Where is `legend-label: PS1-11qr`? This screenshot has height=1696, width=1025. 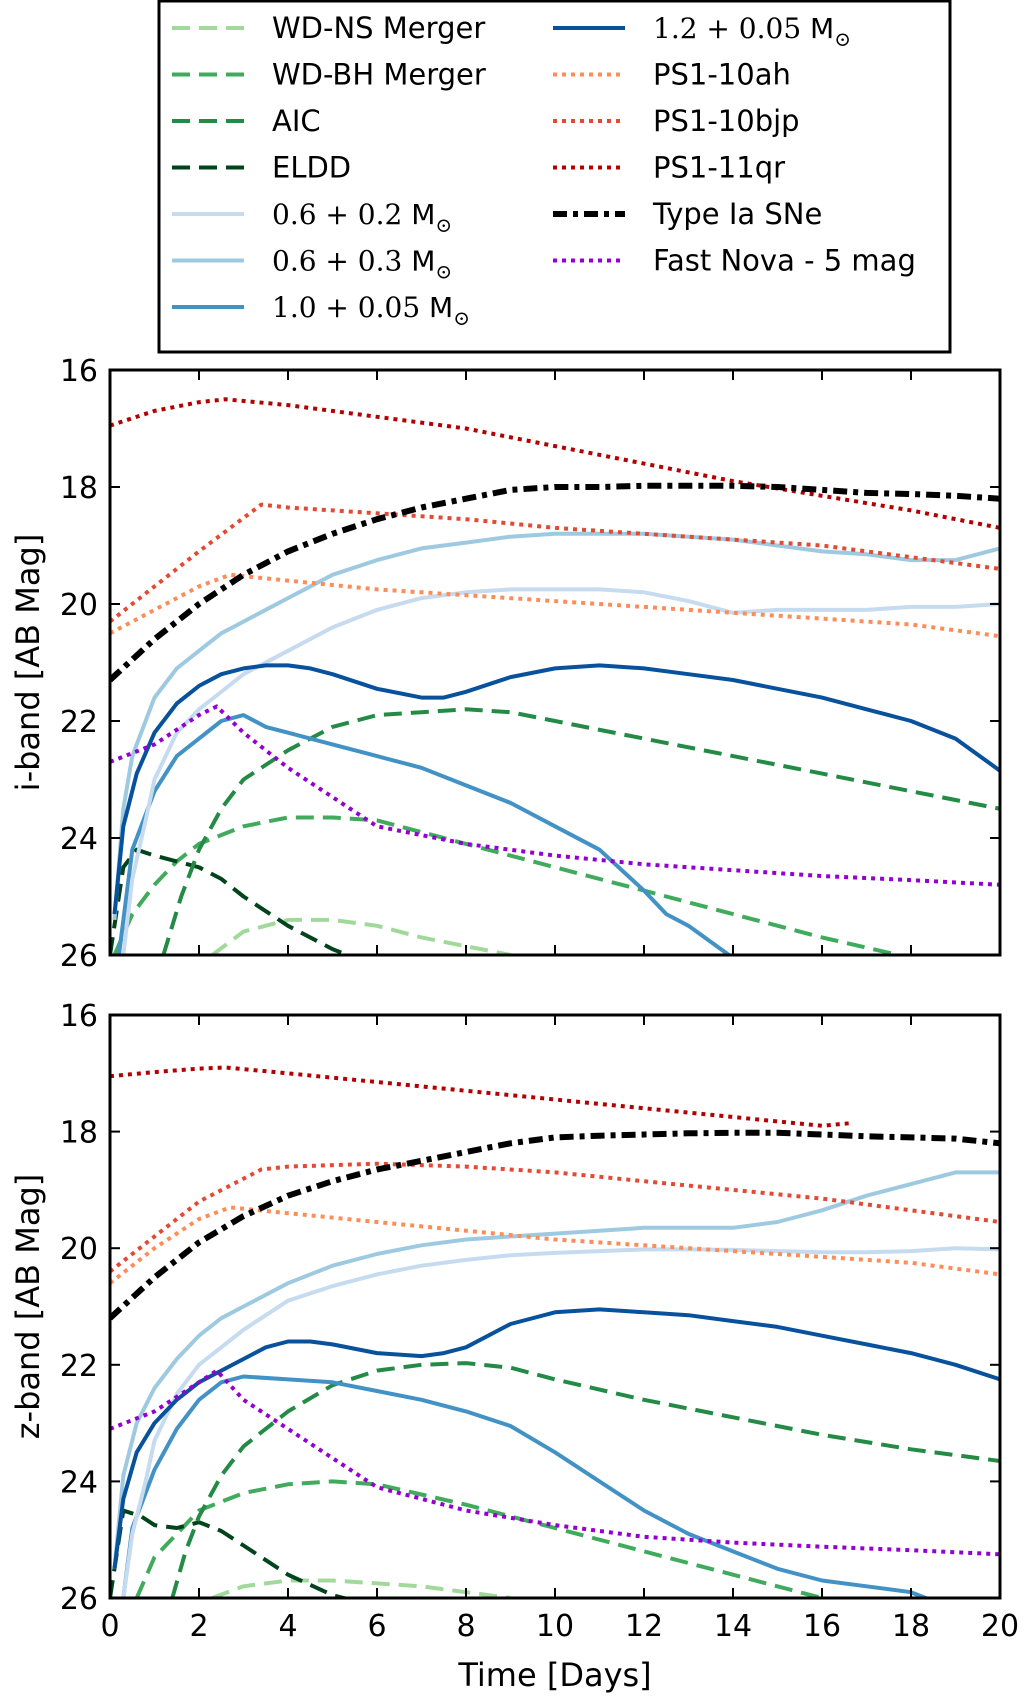
legend-label: PS1-11qr is located at coordinates (719, 168).